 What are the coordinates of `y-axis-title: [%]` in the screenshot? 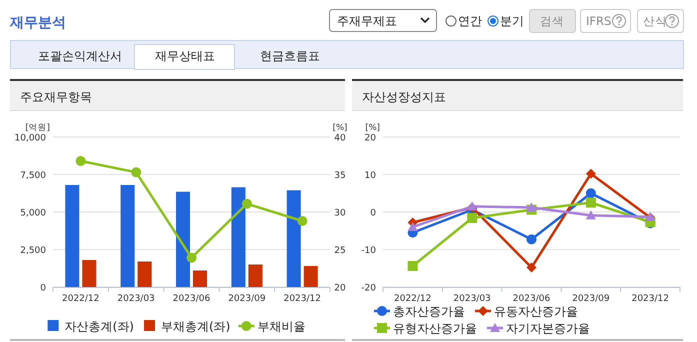 It's located at (372, 128).